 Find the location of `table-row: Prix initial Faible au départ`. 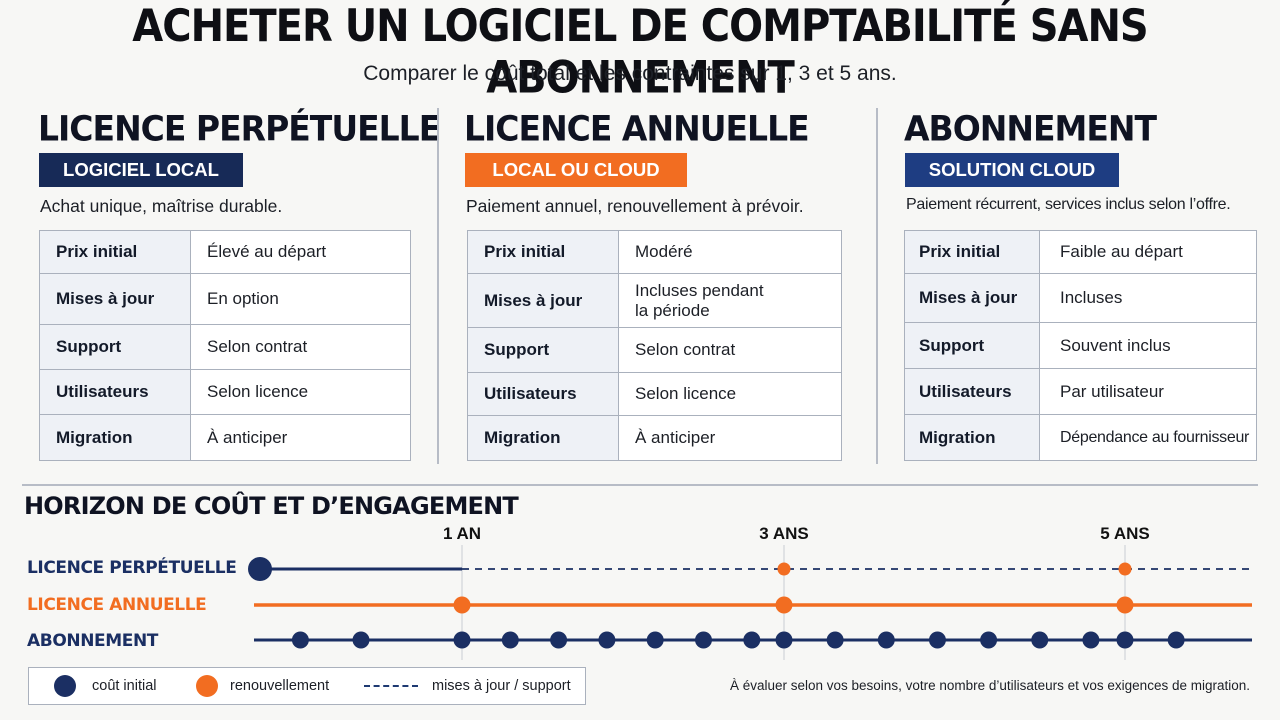

table-row: Prix initial Faible au départ is located at coordinates (1080, 252).